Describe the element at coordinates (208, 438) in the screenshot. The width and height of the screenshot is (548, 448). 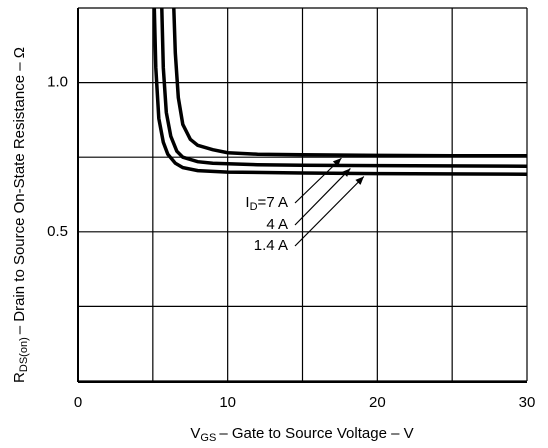
I see `x-label-sub: GS` at that location.